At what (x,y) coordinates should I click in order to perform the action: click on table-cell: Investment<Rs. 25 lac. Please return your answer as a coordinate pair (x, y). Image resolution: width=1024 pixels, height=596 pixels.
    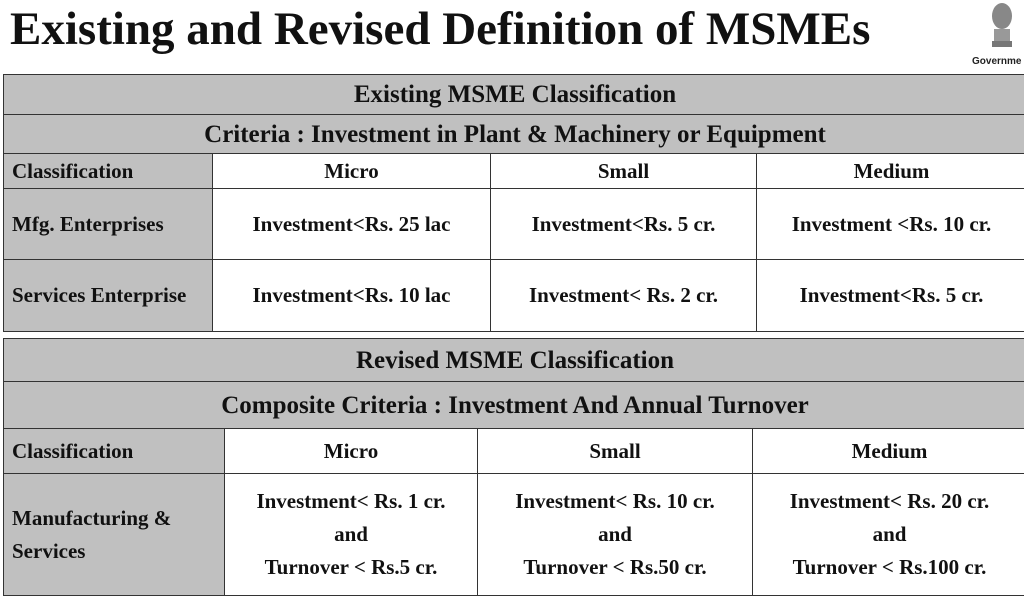
    Looking at the image, I should click on (352, 224).